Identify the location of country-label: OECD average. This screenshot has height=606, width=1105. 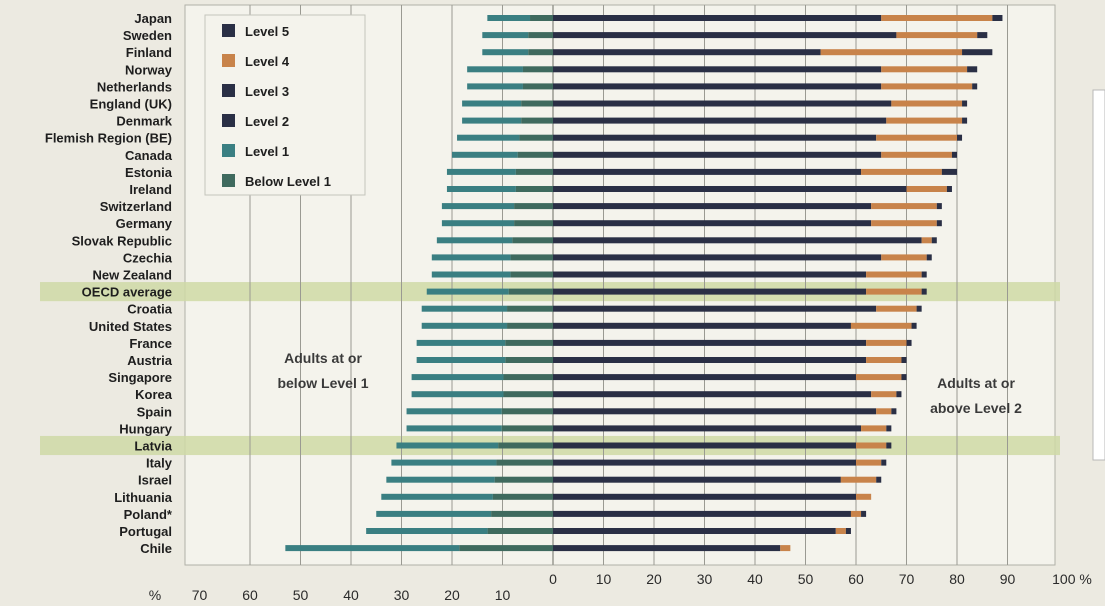
(127, 292).